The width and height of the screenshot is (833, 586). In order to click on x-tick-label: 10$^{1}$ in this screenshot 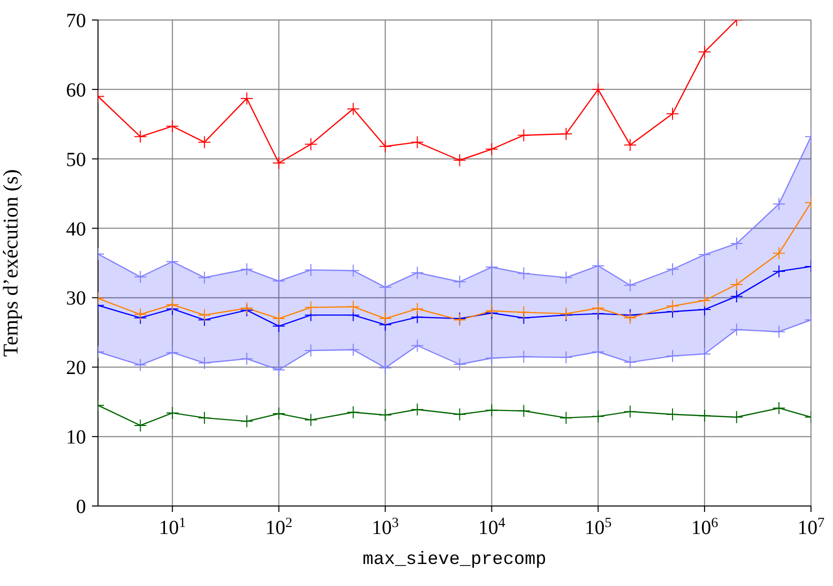, I will do `click(172, 527)`.